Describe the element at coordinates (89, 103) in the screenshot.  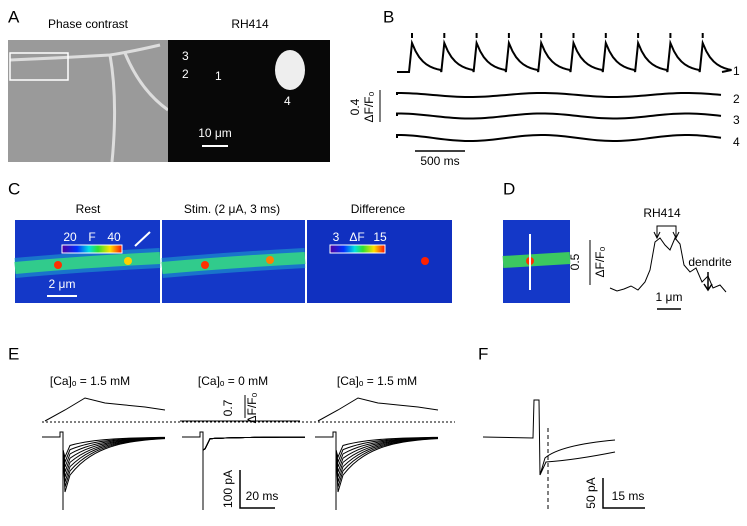
I see `neurite` at that location.